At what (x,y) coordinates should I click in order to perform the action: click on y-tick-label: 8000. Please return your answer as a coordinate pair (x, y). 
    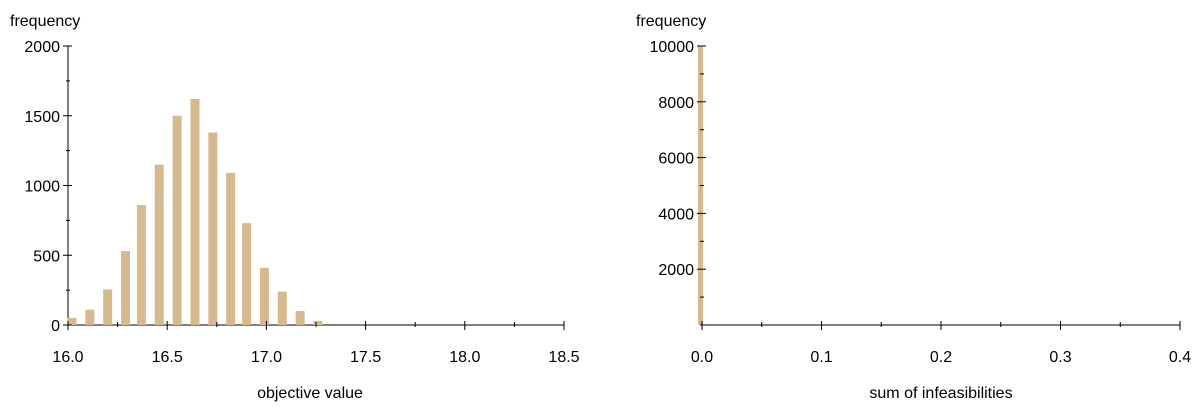
    Looking at the image, I should click on (676, 103).